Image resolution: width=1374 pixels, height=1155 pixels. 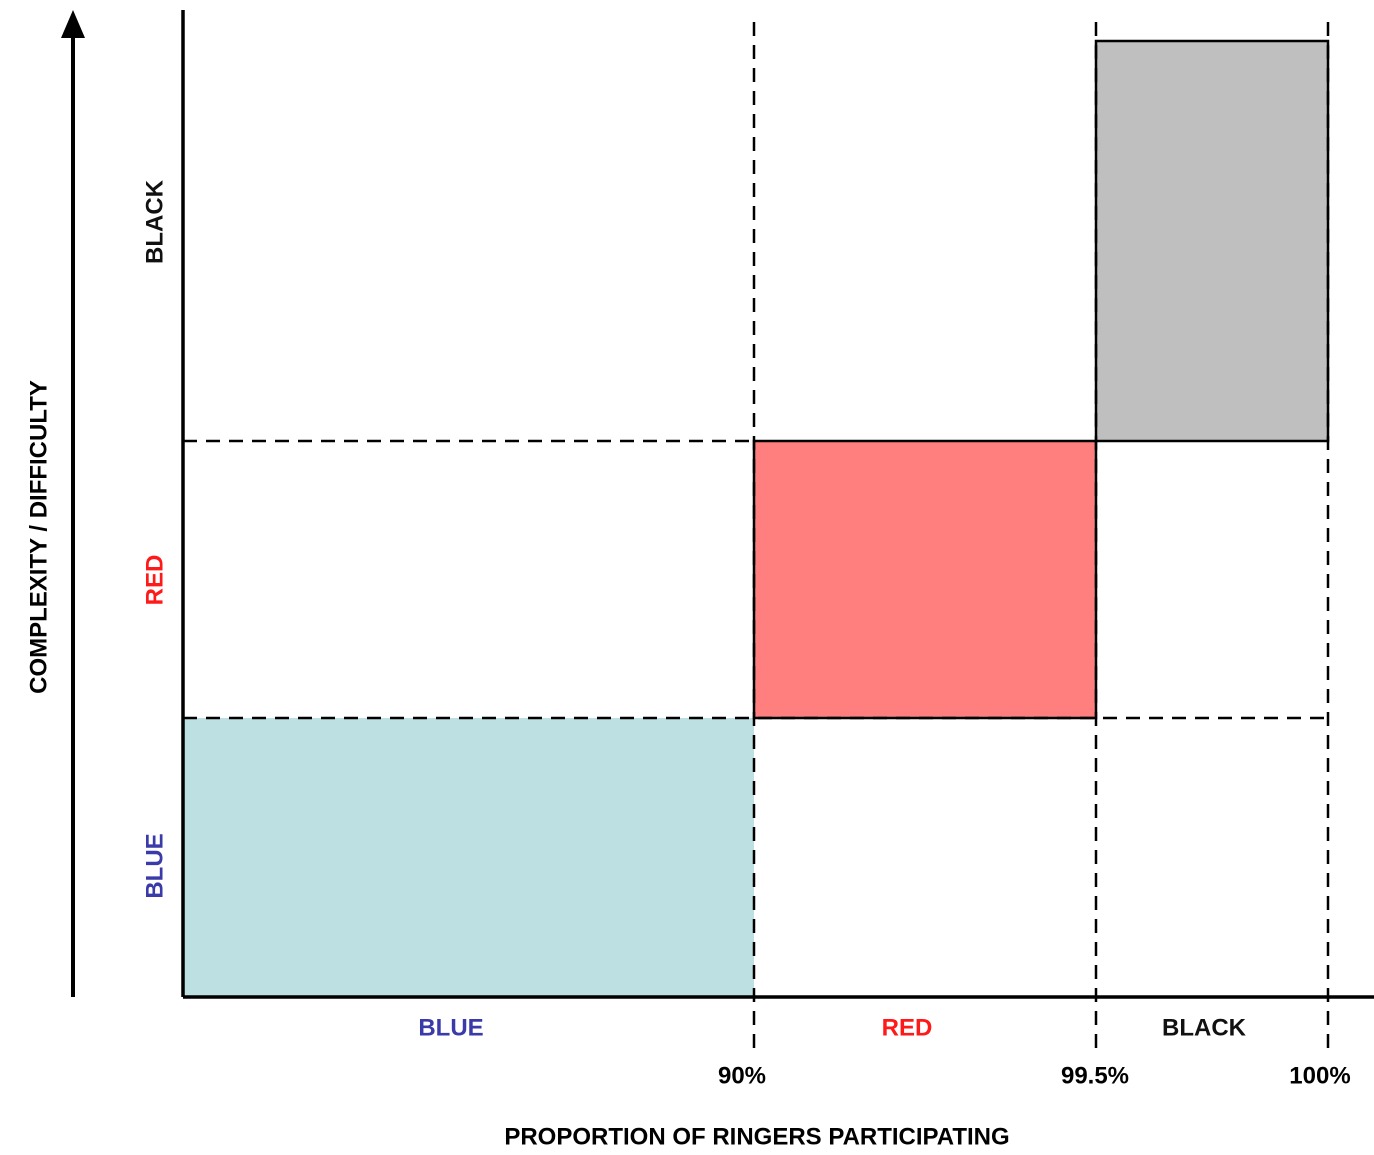 I want to click on x-level-label-red: RED, so click(x=907, y=1027).